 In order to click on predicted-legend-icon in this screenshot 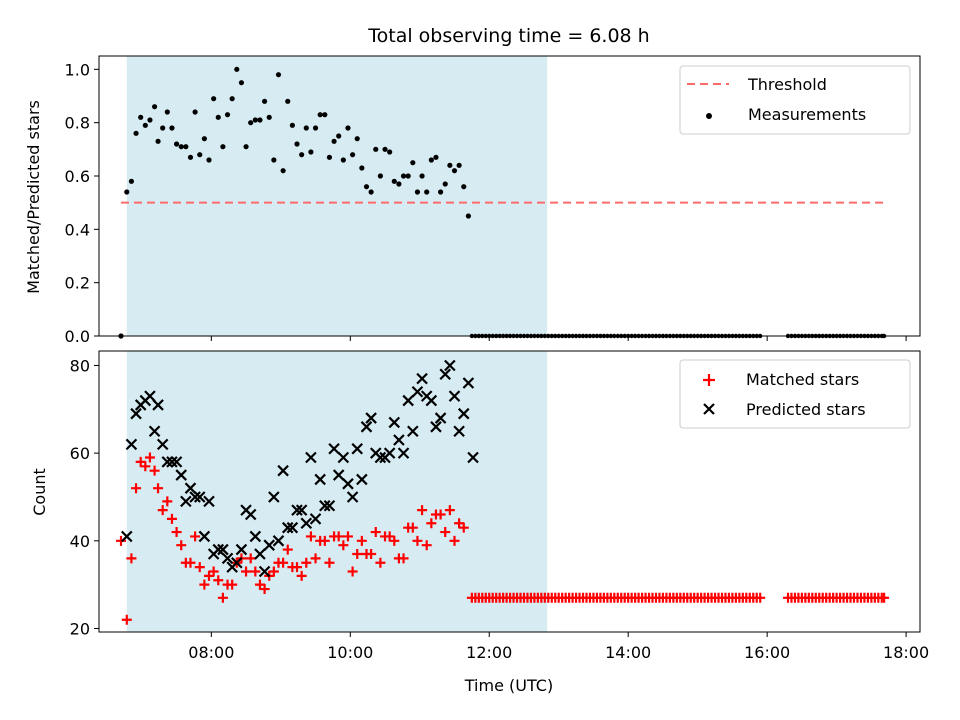, I will do `click(709, 409)`.